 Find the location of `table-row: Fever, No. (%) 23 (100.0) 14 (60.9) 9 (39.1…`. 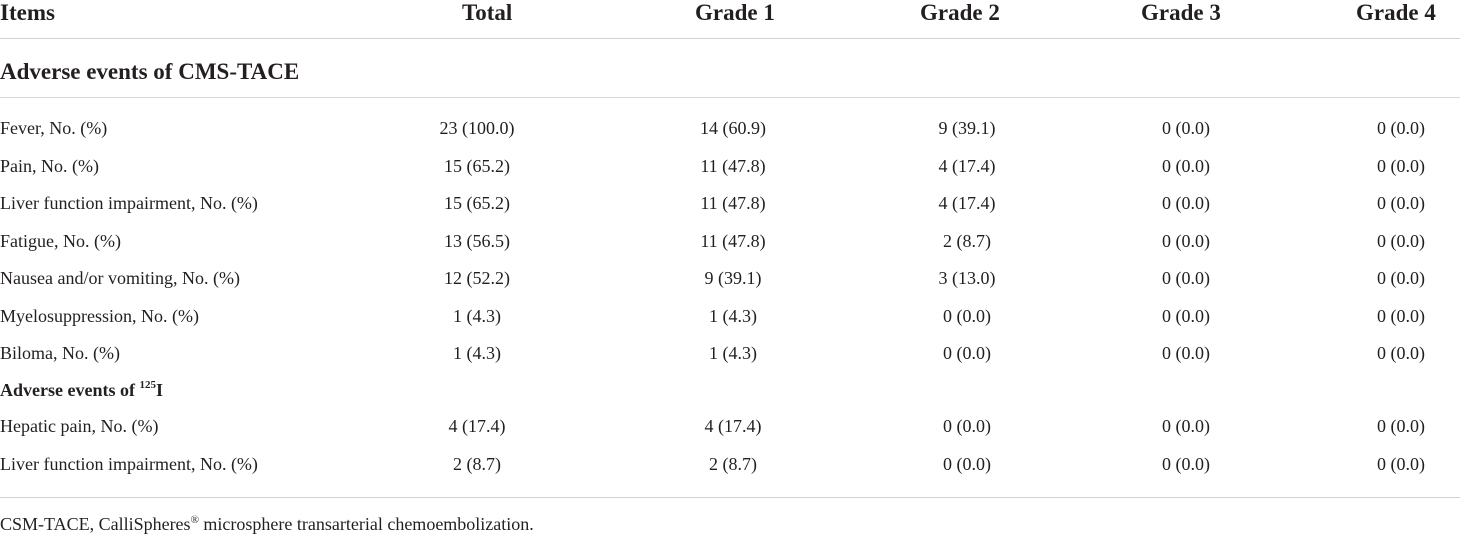

table-row: Fever, No. (%) 23 (100.0) 14 (60.9) 9 (39.1… is located at coordinates (730, 131).